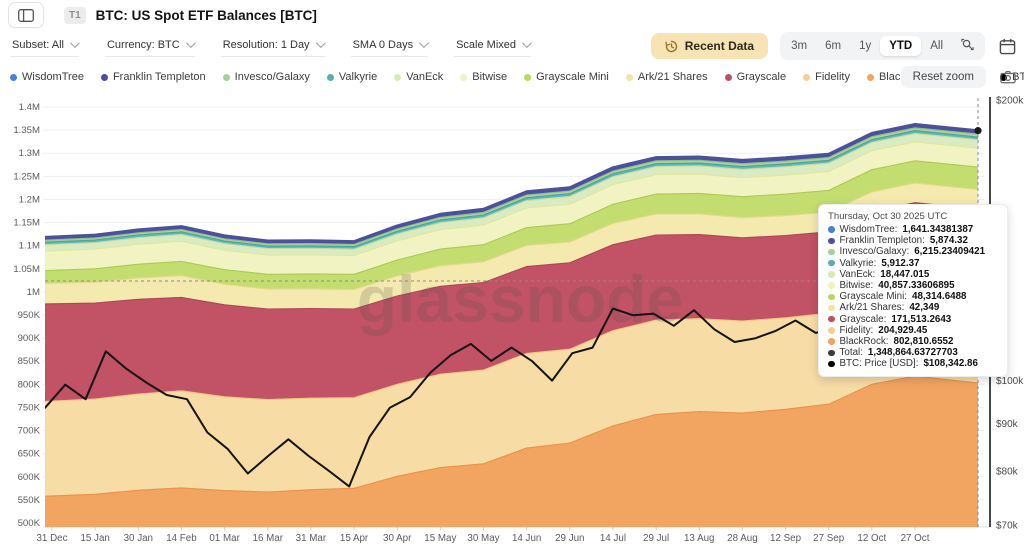 The height and width of the screenshot is (547, 1024). I want to click on x-tick: 15 May, so click(440, 538).